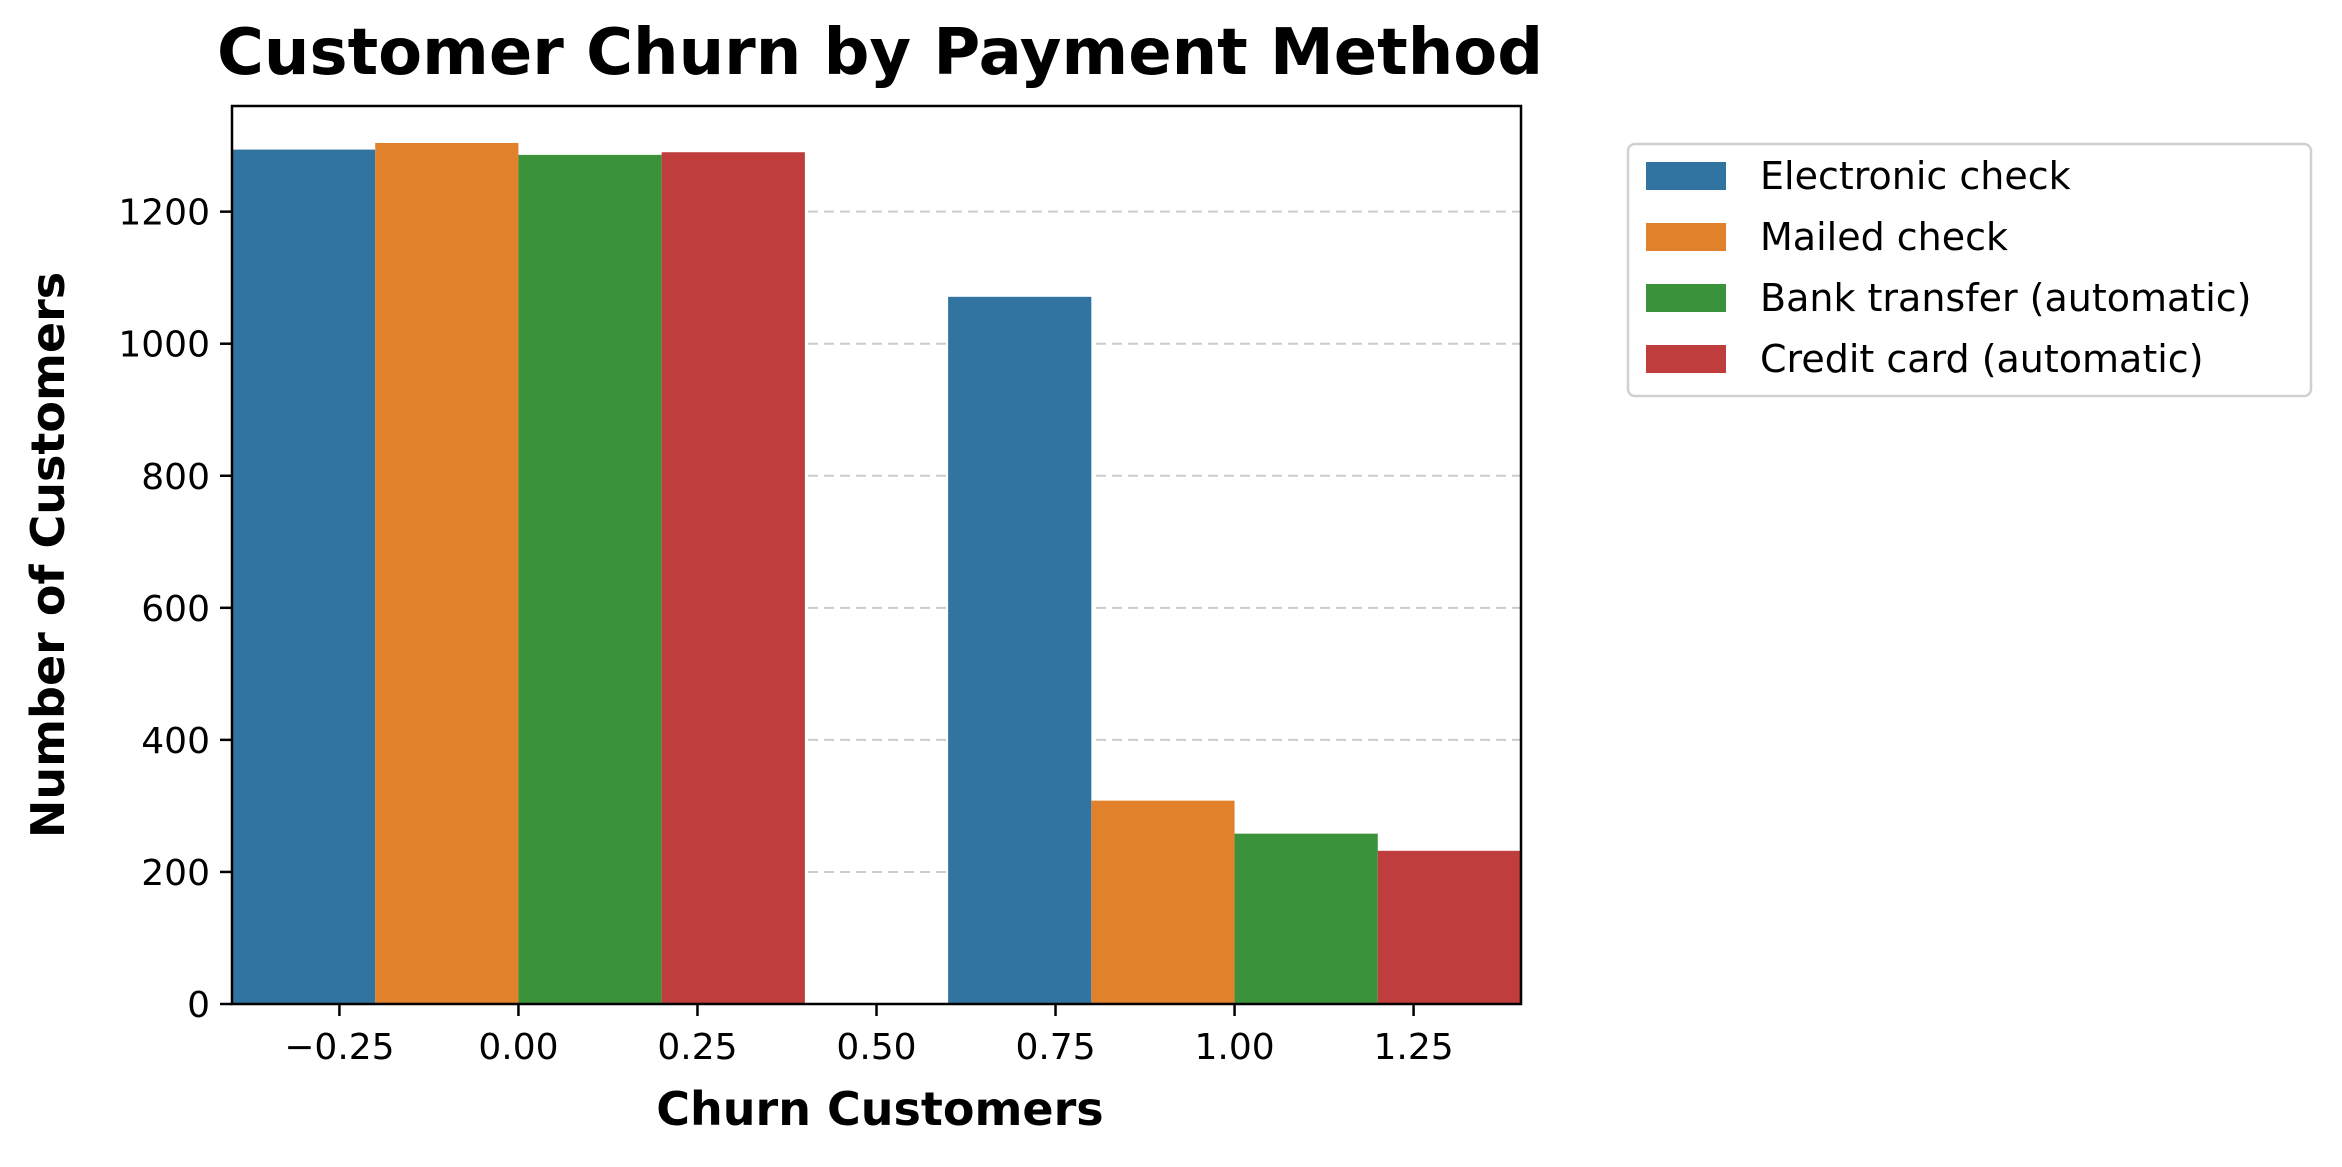 The width and height of the screenshot is (2342, 1167). What do you see at coordinates (518, 1047) in the screenshot?
I see `x-tick-label: 0.00` at bounding box center [518, 1047].